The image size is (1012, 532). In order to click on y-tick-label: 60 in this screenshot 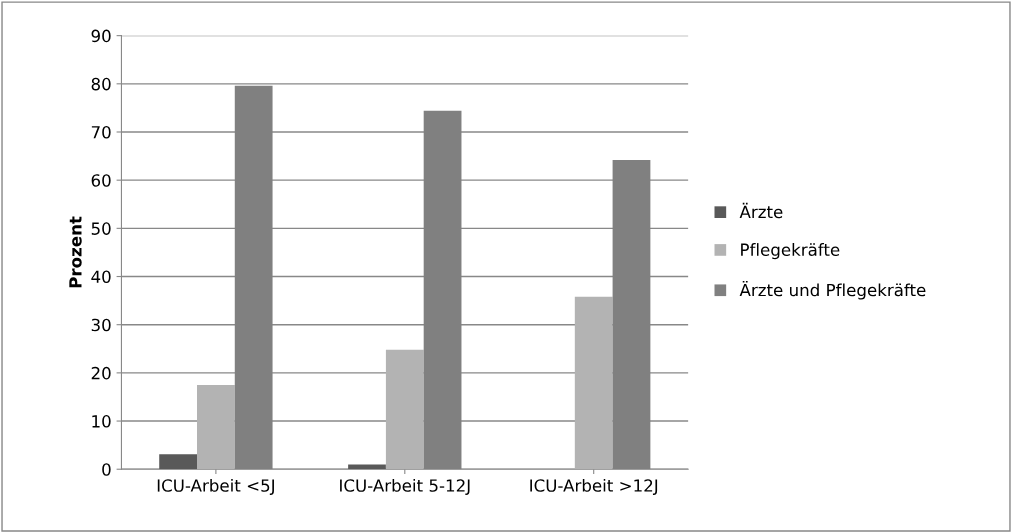, I will do `click(101, 180)`.